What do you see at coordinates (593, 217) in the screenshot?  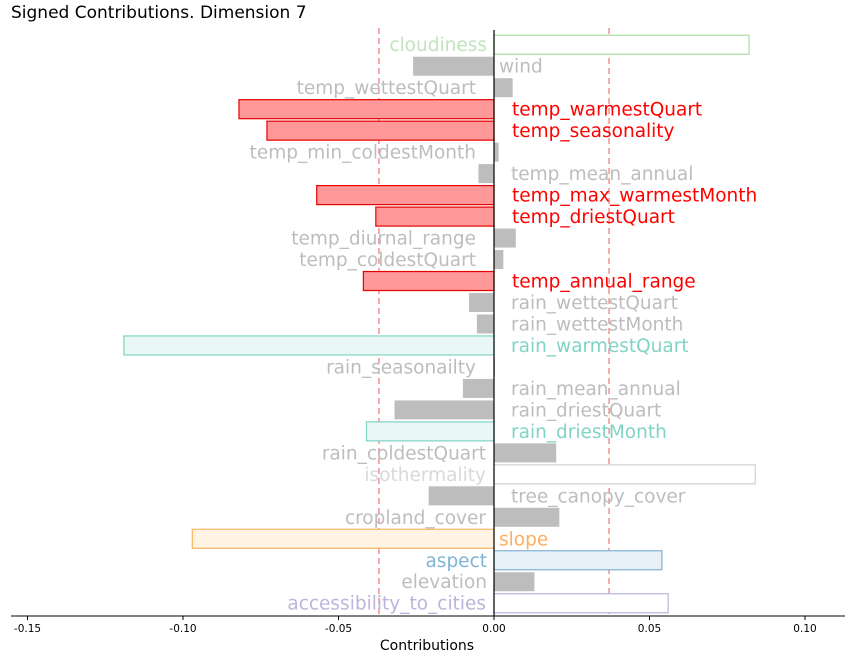 I see `bar-label-temp-driestquart: temp_driestQuart` at bounding box center [593, 217].